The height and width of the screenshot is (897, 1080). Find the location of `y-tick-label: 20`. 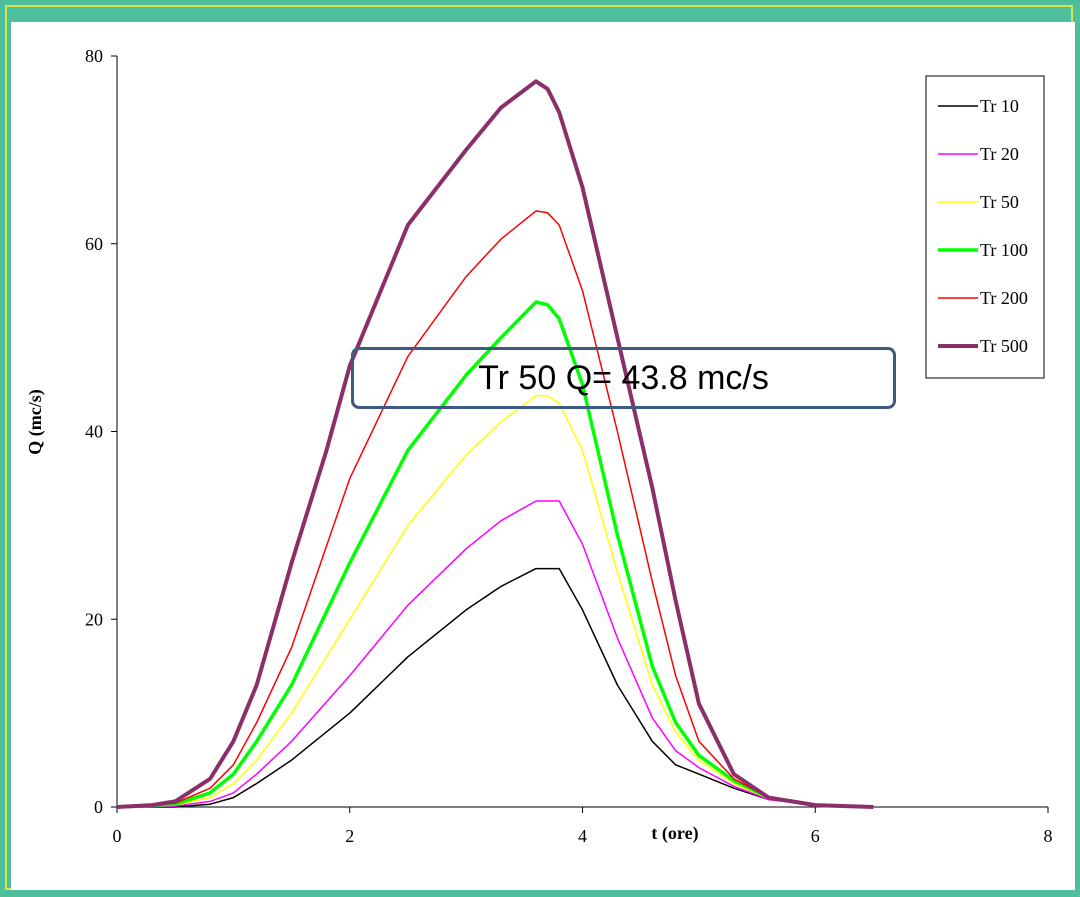

y-tick-label: 20 is located at coordinates (94, 619).